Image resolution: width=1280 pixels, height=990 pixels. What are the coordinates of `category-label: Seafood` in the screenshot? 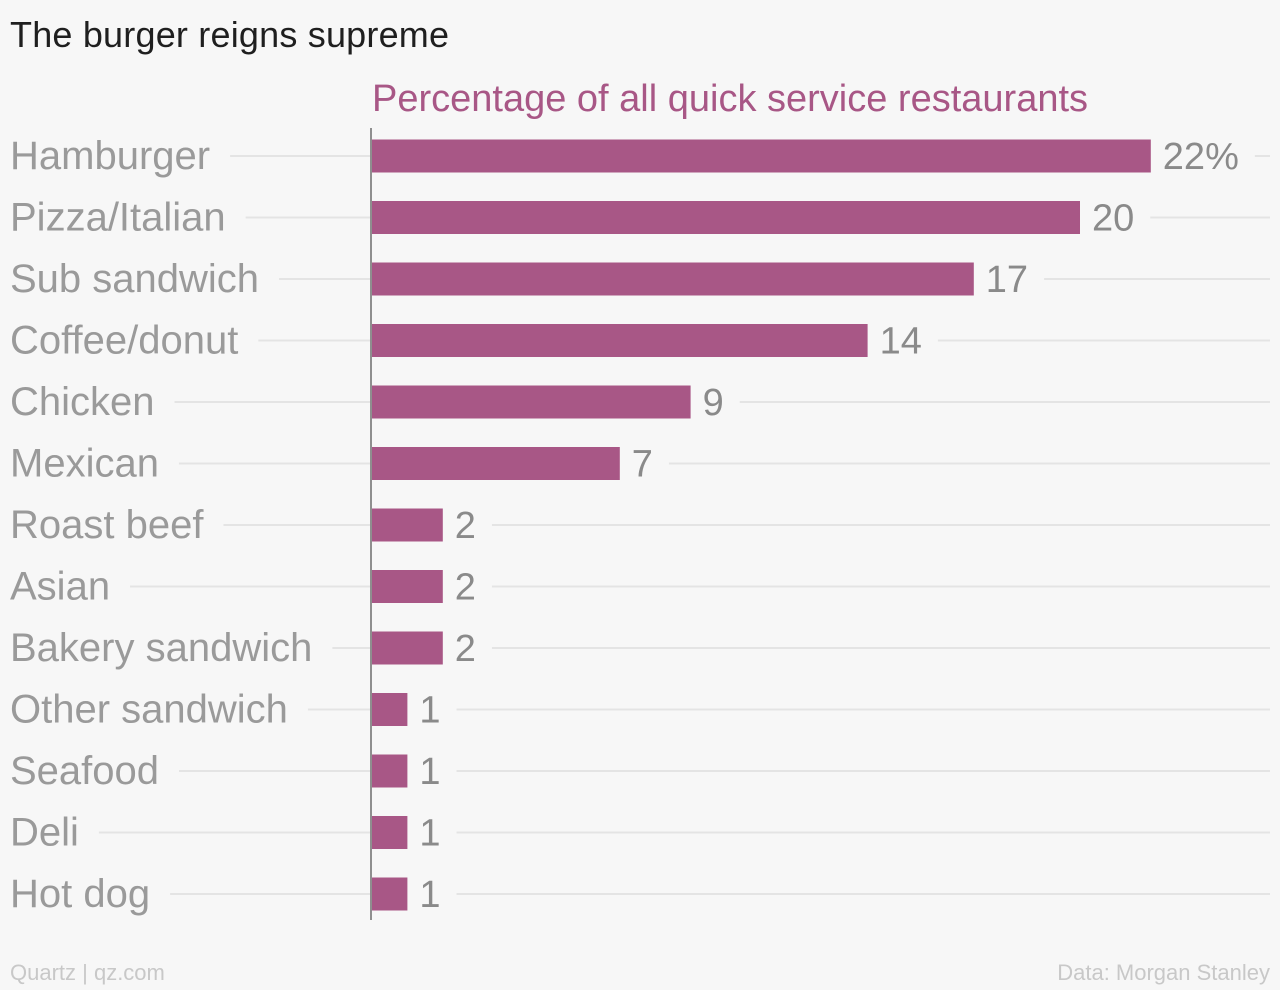 It's located at (84, 771).